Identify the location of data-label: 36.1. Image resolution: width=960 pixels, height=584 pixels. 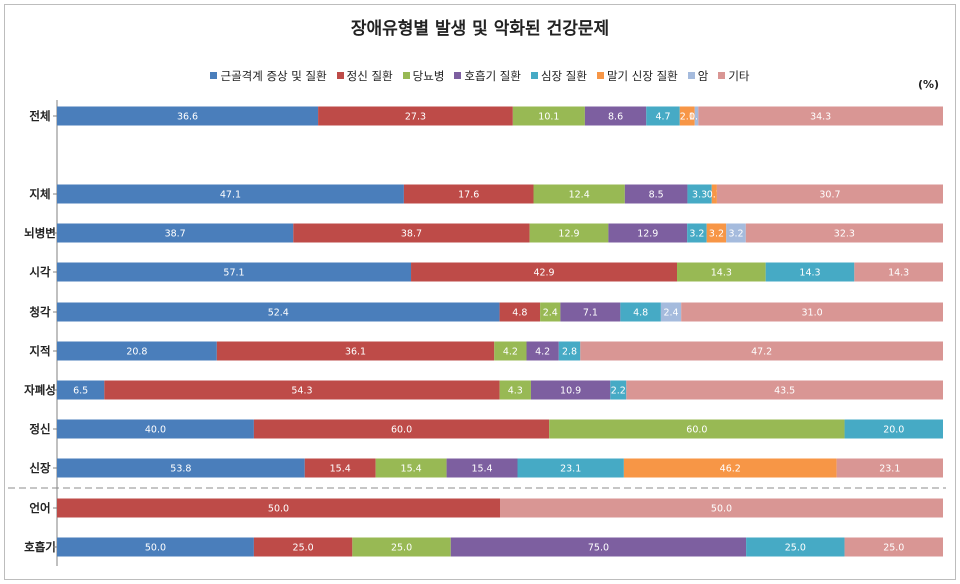
(355, 352).